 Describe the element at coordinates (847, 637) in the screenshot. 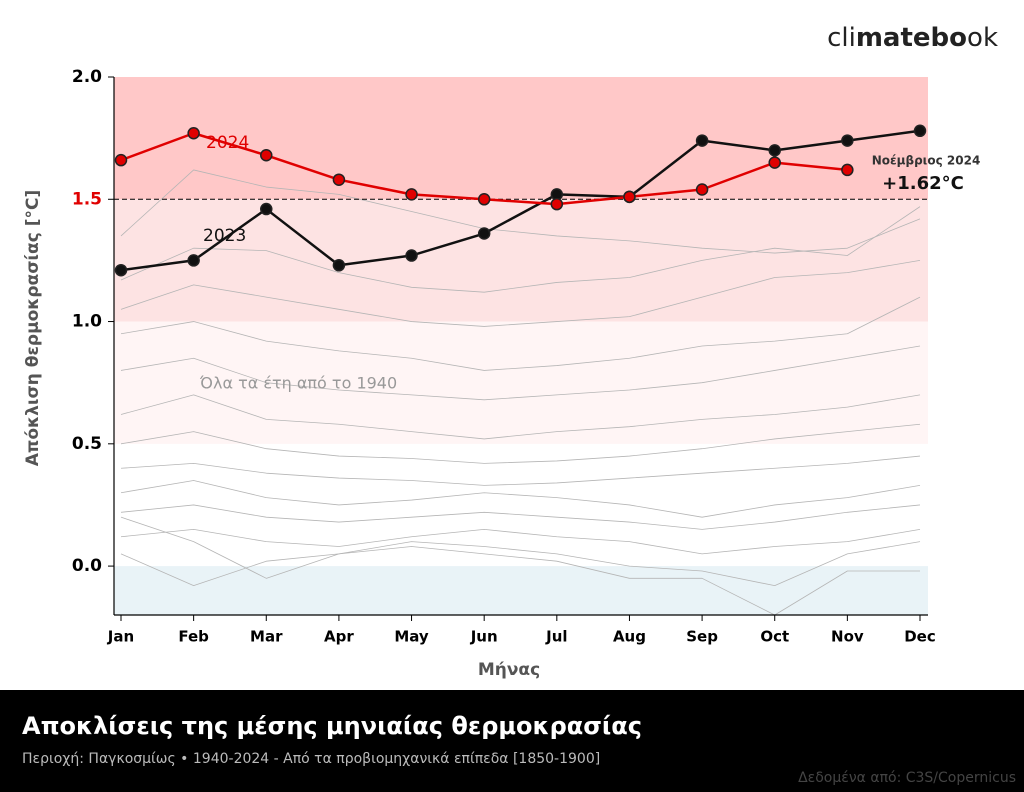

I see `x-tick-label: Nov` at that location.